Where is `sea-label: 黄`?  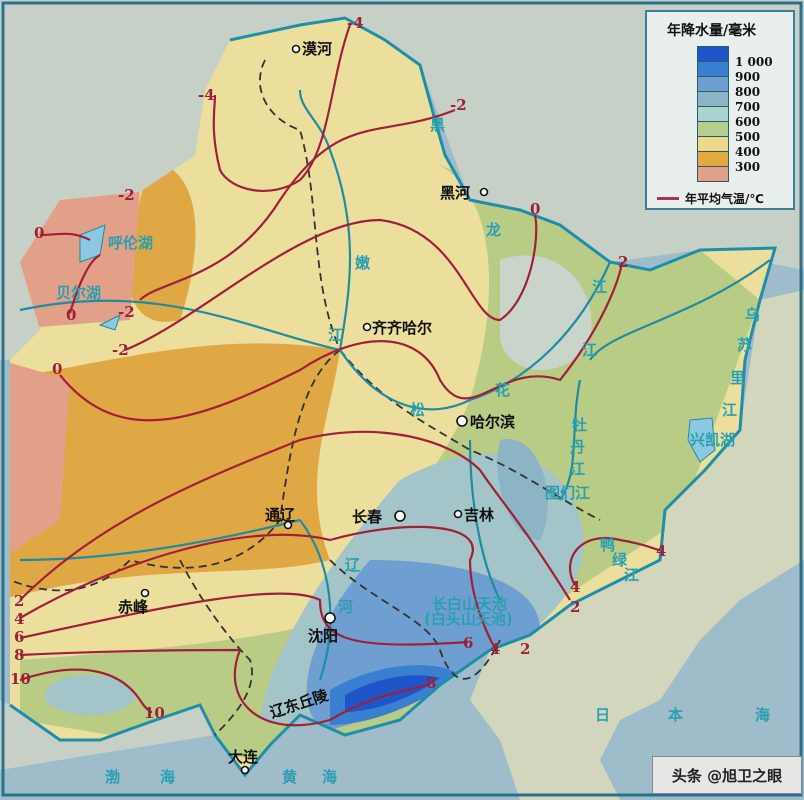
sea-label: 黄 is located at coordinates (289, 777).